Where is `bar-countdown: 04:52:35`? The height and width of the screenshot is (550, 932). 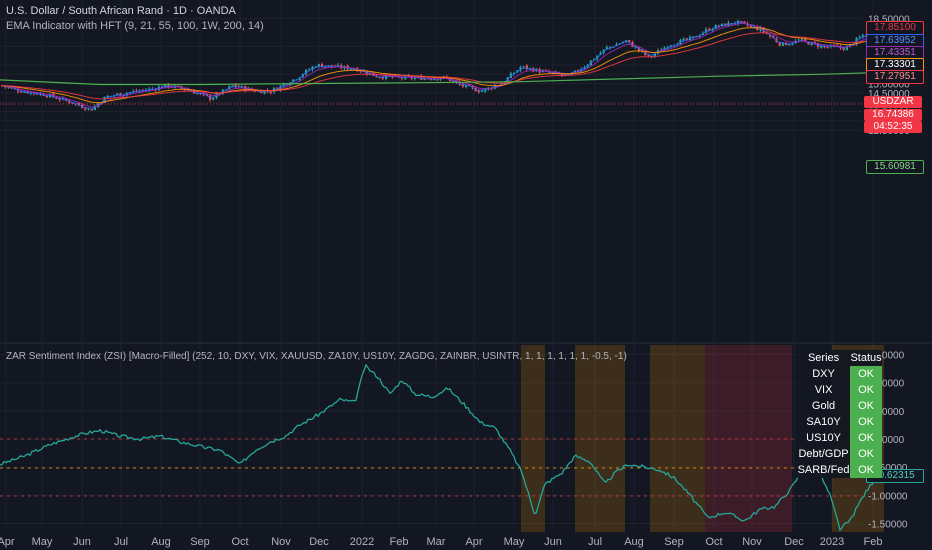 bar-countdown: 04:52:35 is located at coordinates (893, 127).